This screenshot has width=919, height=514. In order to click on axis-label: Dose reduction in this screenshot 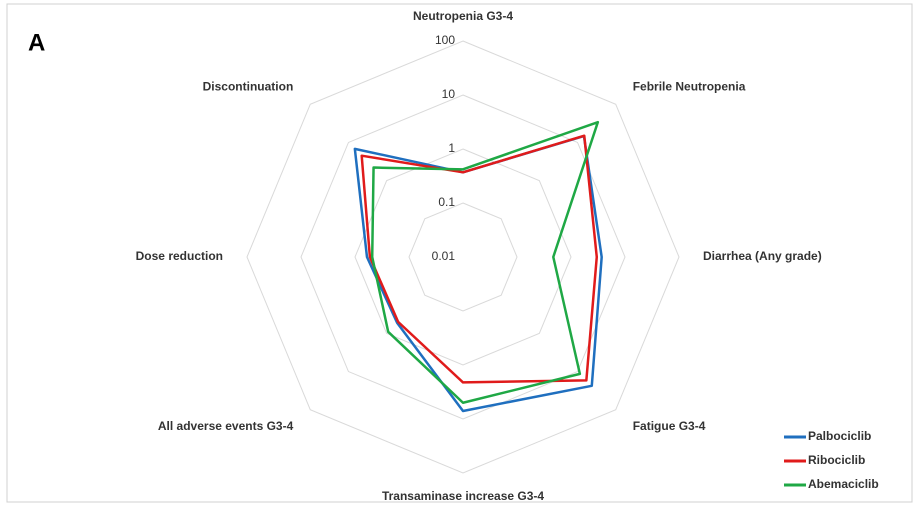, I will do `click(179, 256)`.